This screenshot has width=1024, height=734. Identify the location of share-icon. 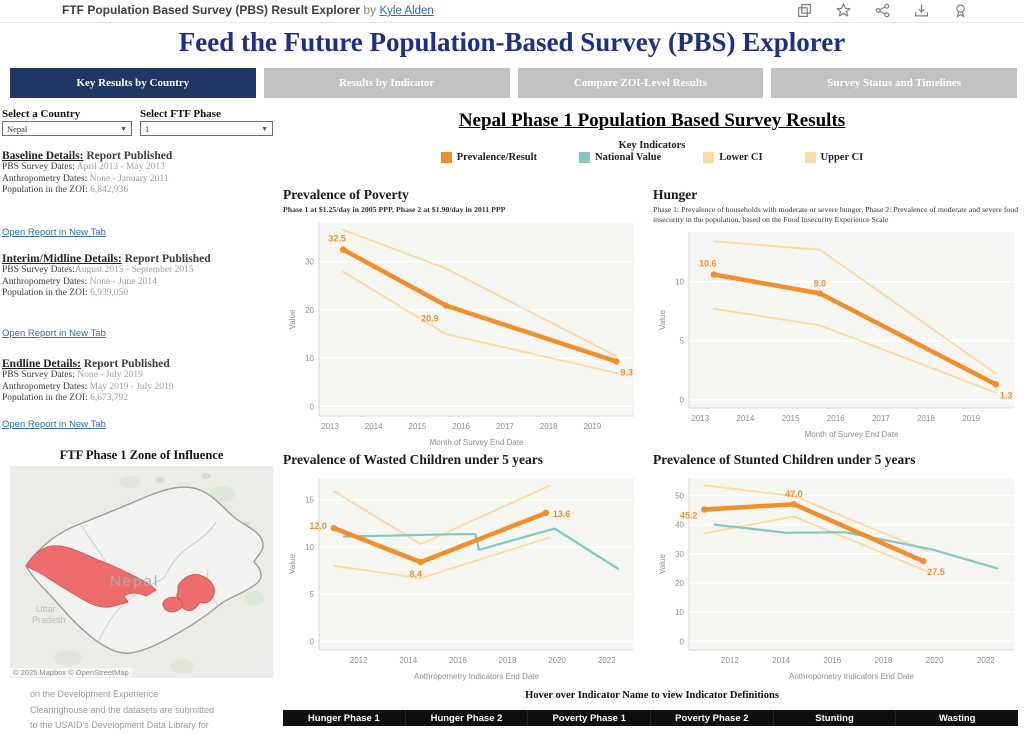
(882, 10).